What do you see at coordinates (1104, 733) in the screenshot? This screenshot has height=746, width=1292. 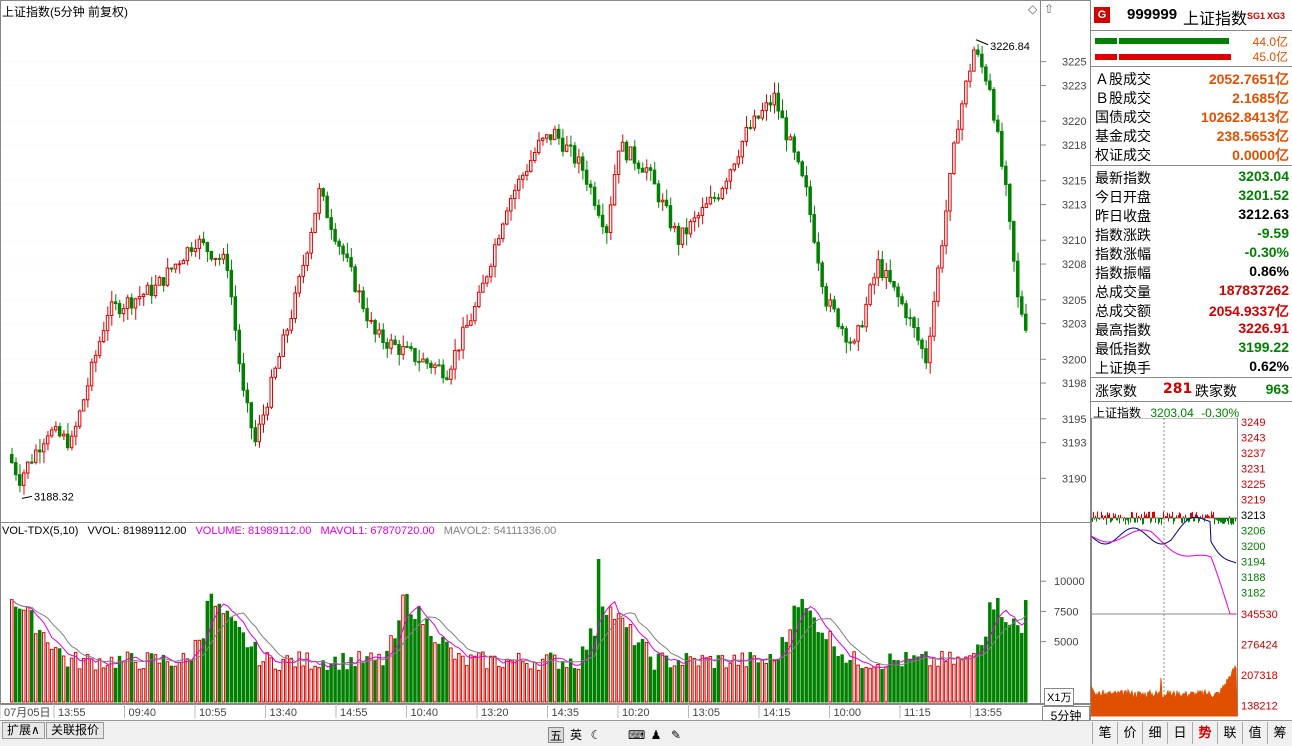 I see `right-tab-0: 笔` at bounding box center [1104, 733].